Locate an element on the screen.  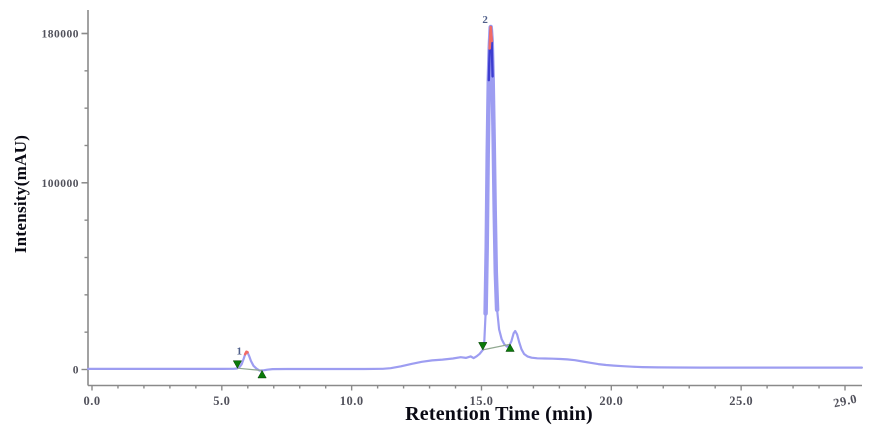
y-tick-label: 0 is located at coordinates (76, 371).